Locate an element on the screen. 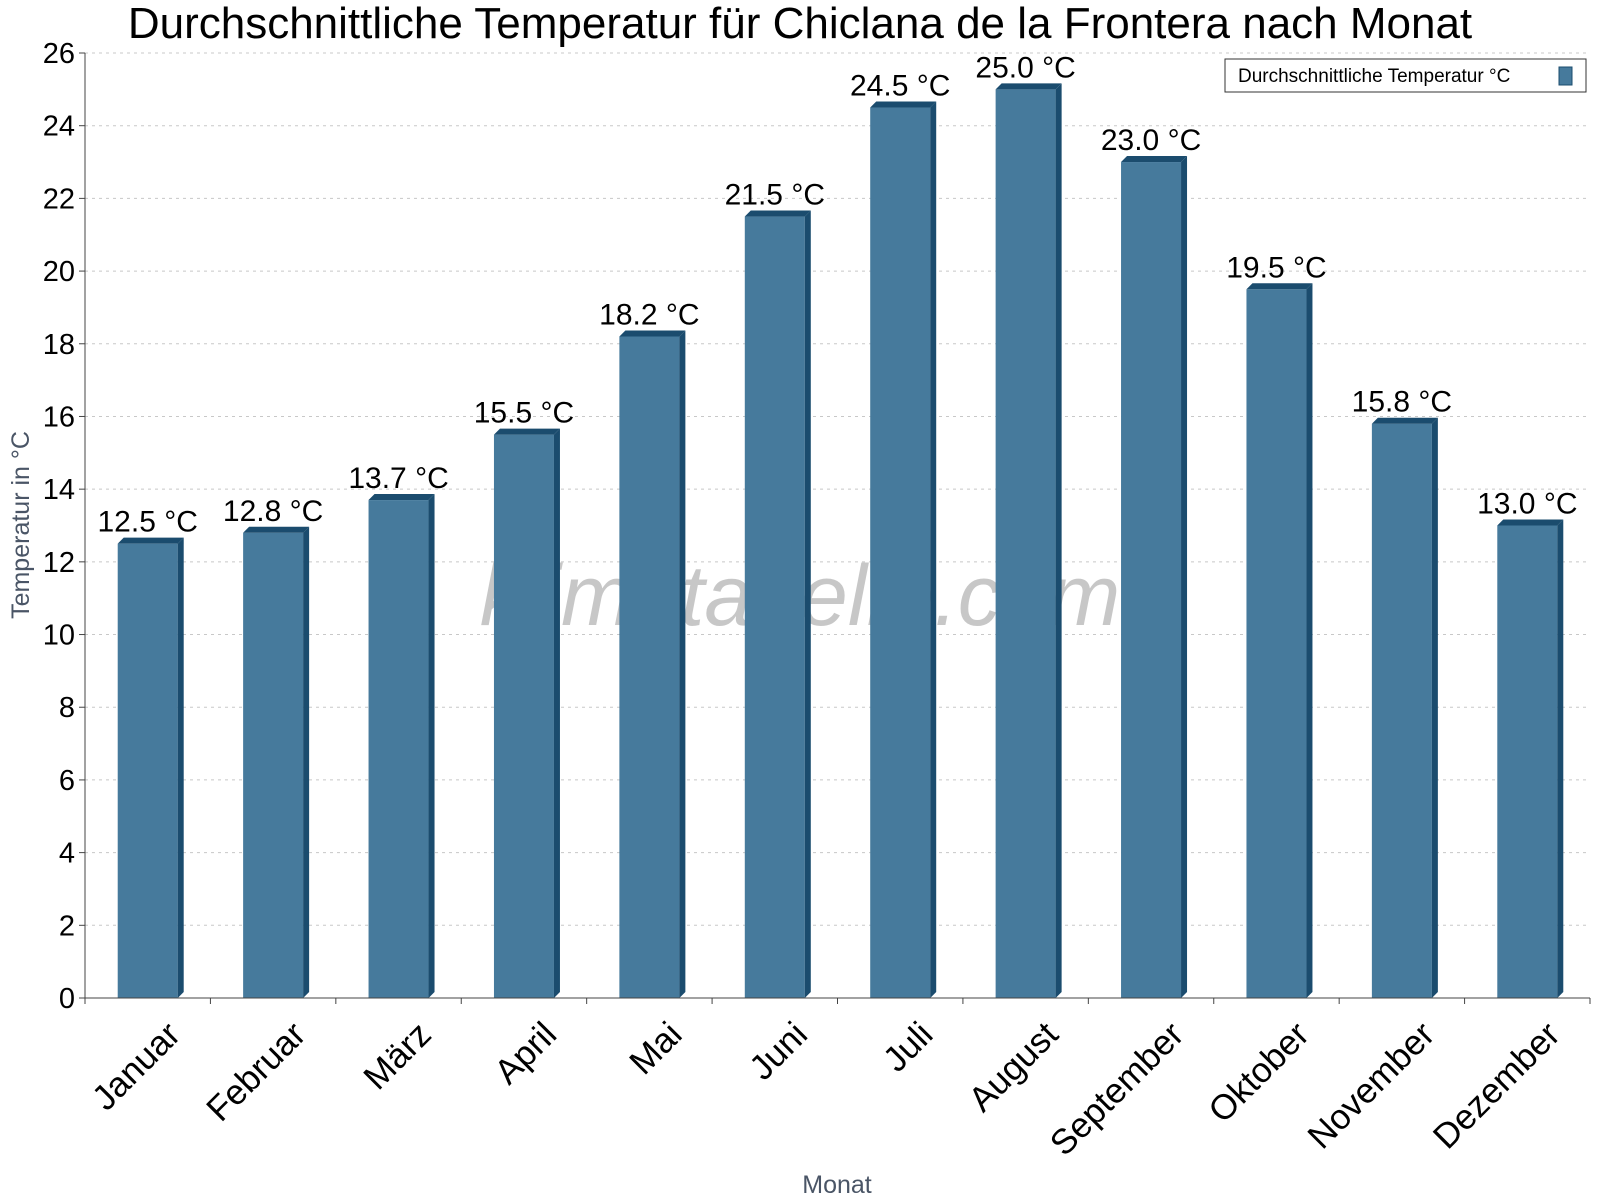 Image resolution: width=1600 pixels, height=1200 pixels. x-tick-label: September is located at coordinates (1117, 1088).